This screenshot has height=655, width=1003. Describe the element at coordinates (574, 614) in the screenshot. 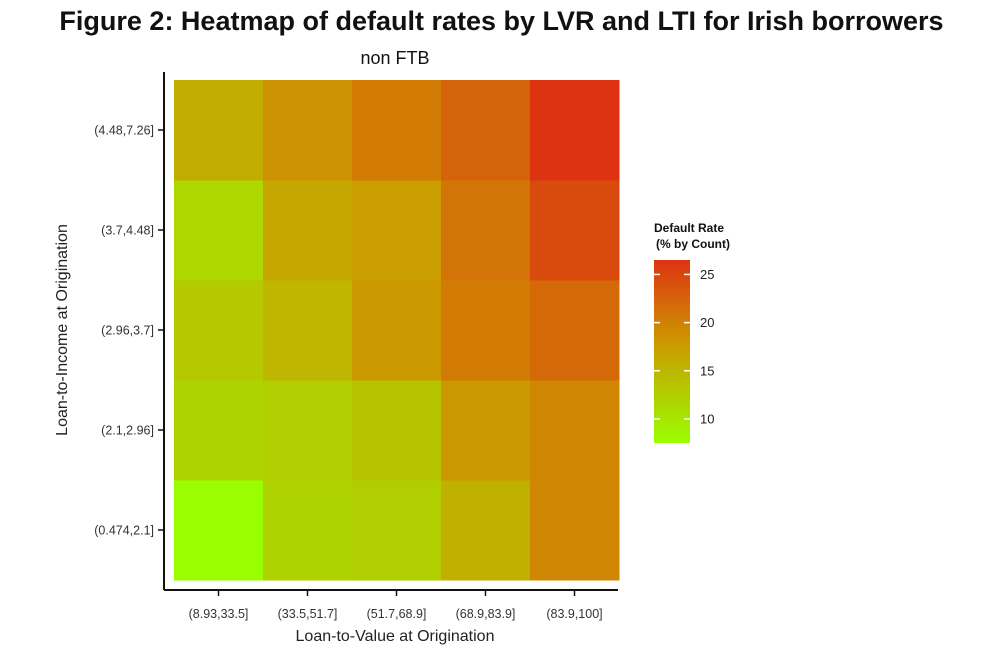

I see `x-tick-label: (83.9,100]` at that location.